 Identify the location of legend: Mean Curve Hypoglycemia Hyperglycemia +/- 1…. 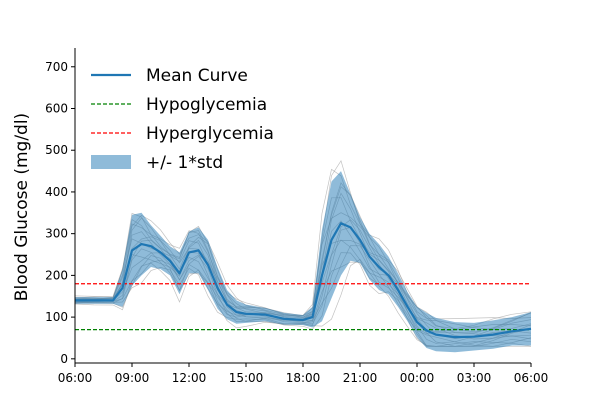
(182, 119).